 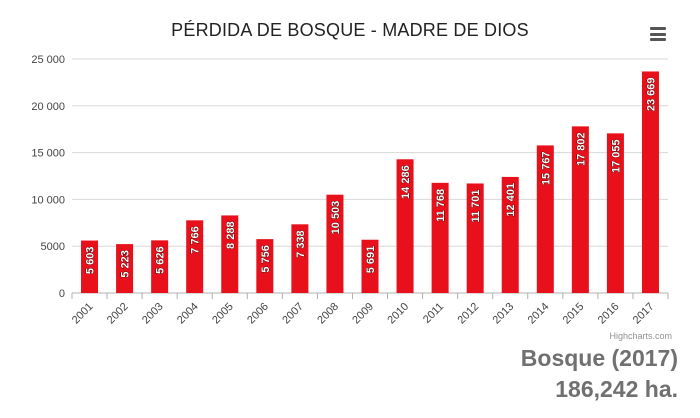 What do you see at coordinates (644, 314) in the screenshot?
I see `x-tick-label: 2017` at bounding box center [644, 314].